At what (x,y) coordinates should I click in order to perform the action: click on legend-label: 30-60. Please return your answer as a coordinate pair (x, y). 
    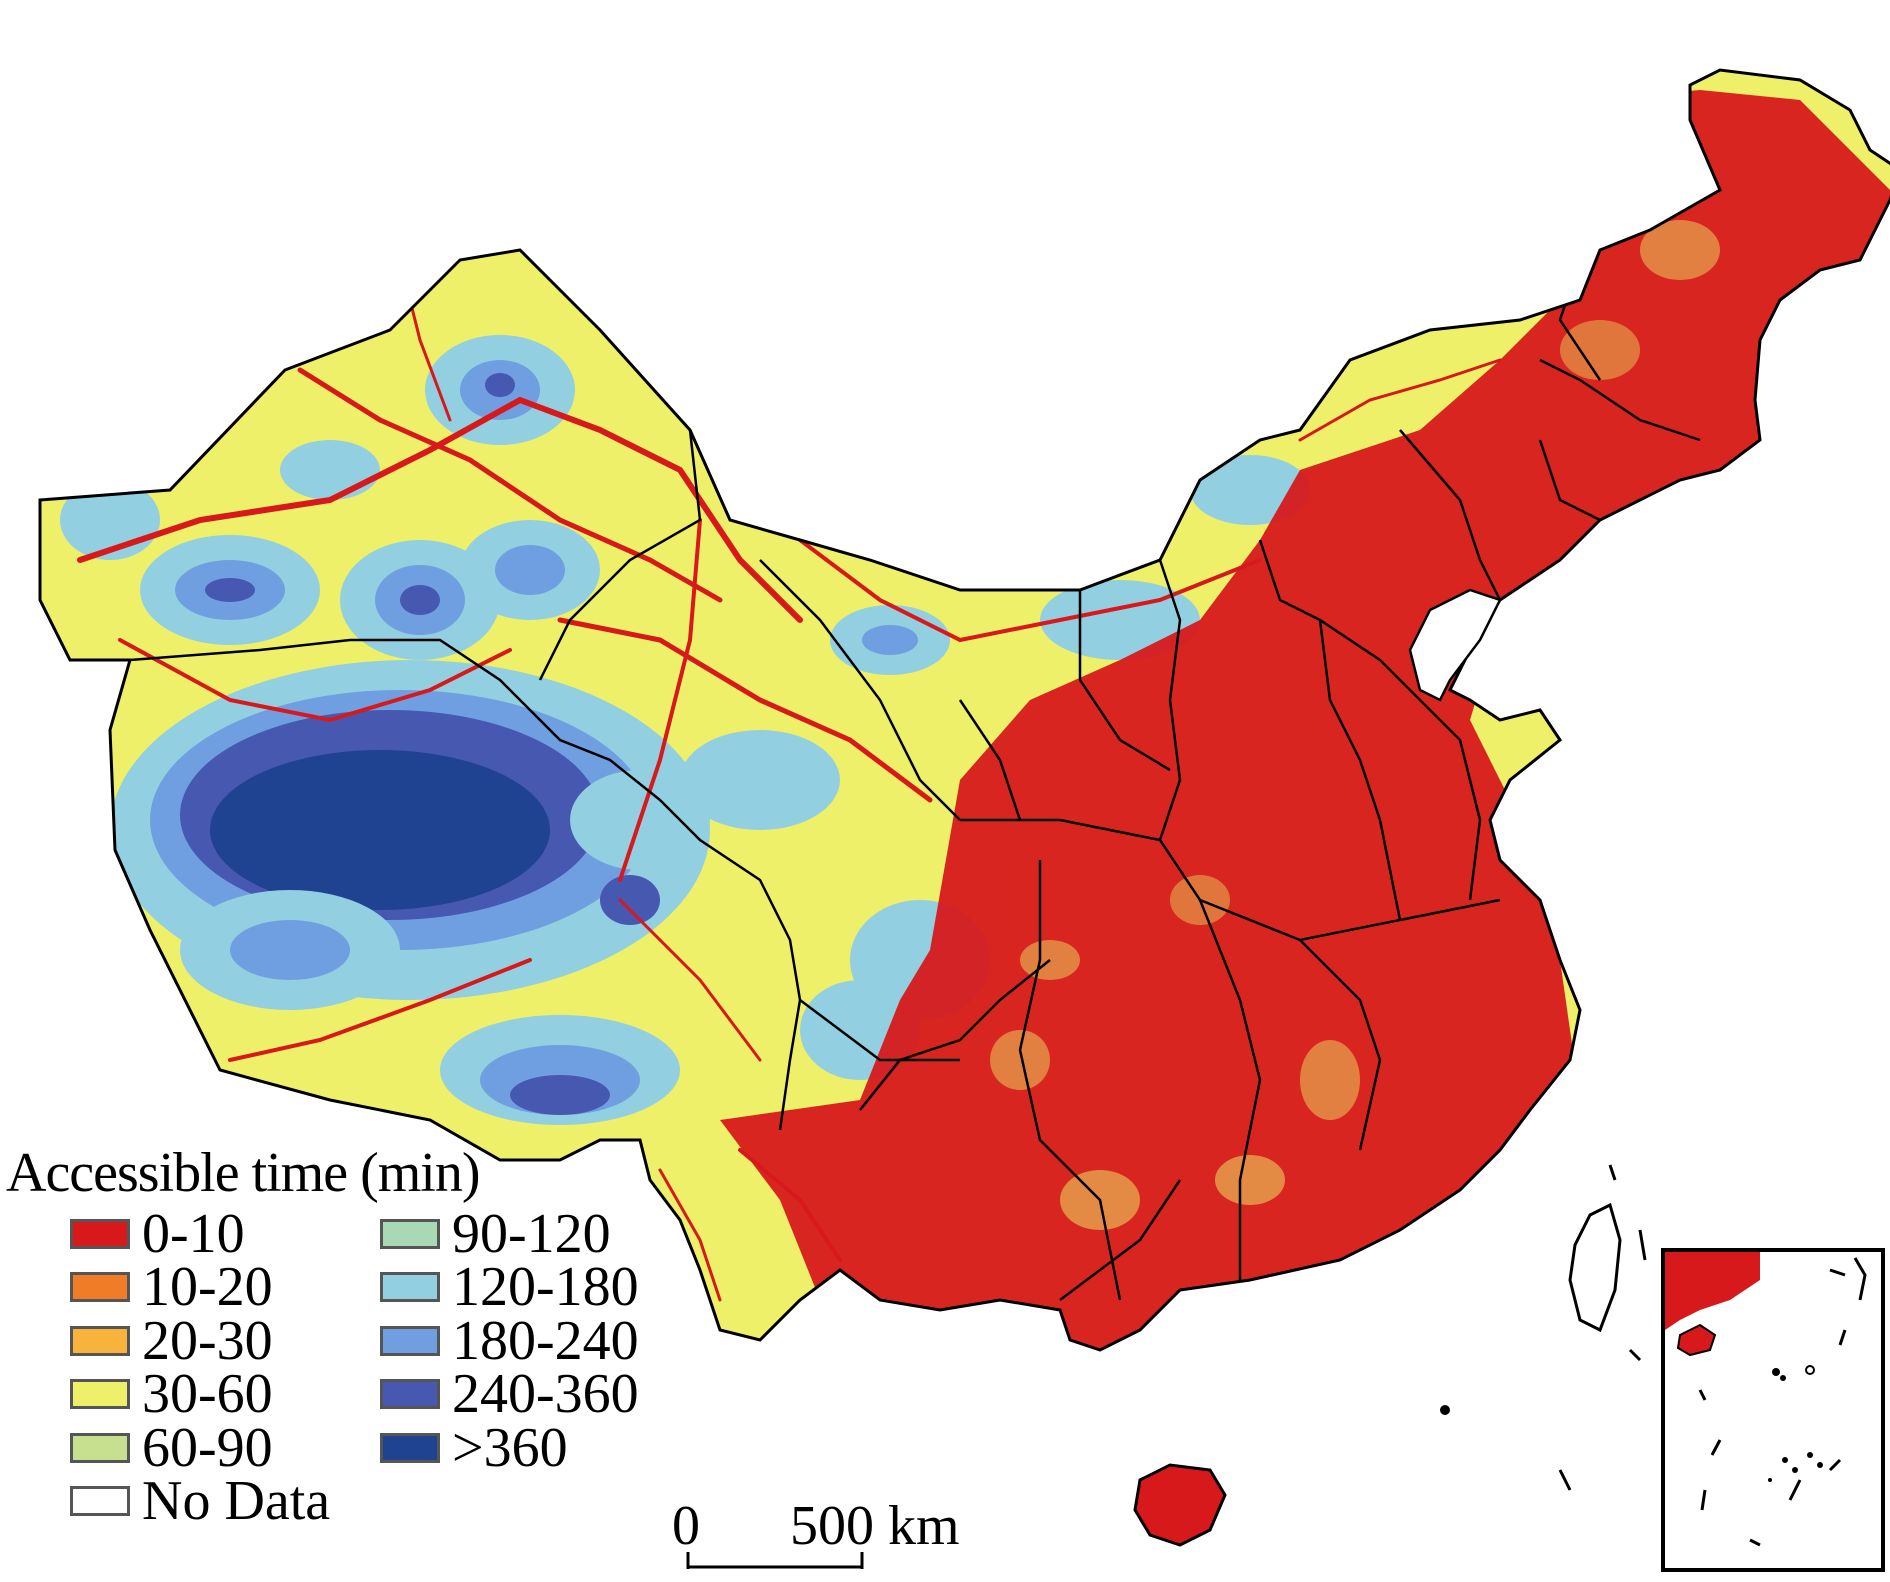
    Looking at the image, I should click on (207, 1394).